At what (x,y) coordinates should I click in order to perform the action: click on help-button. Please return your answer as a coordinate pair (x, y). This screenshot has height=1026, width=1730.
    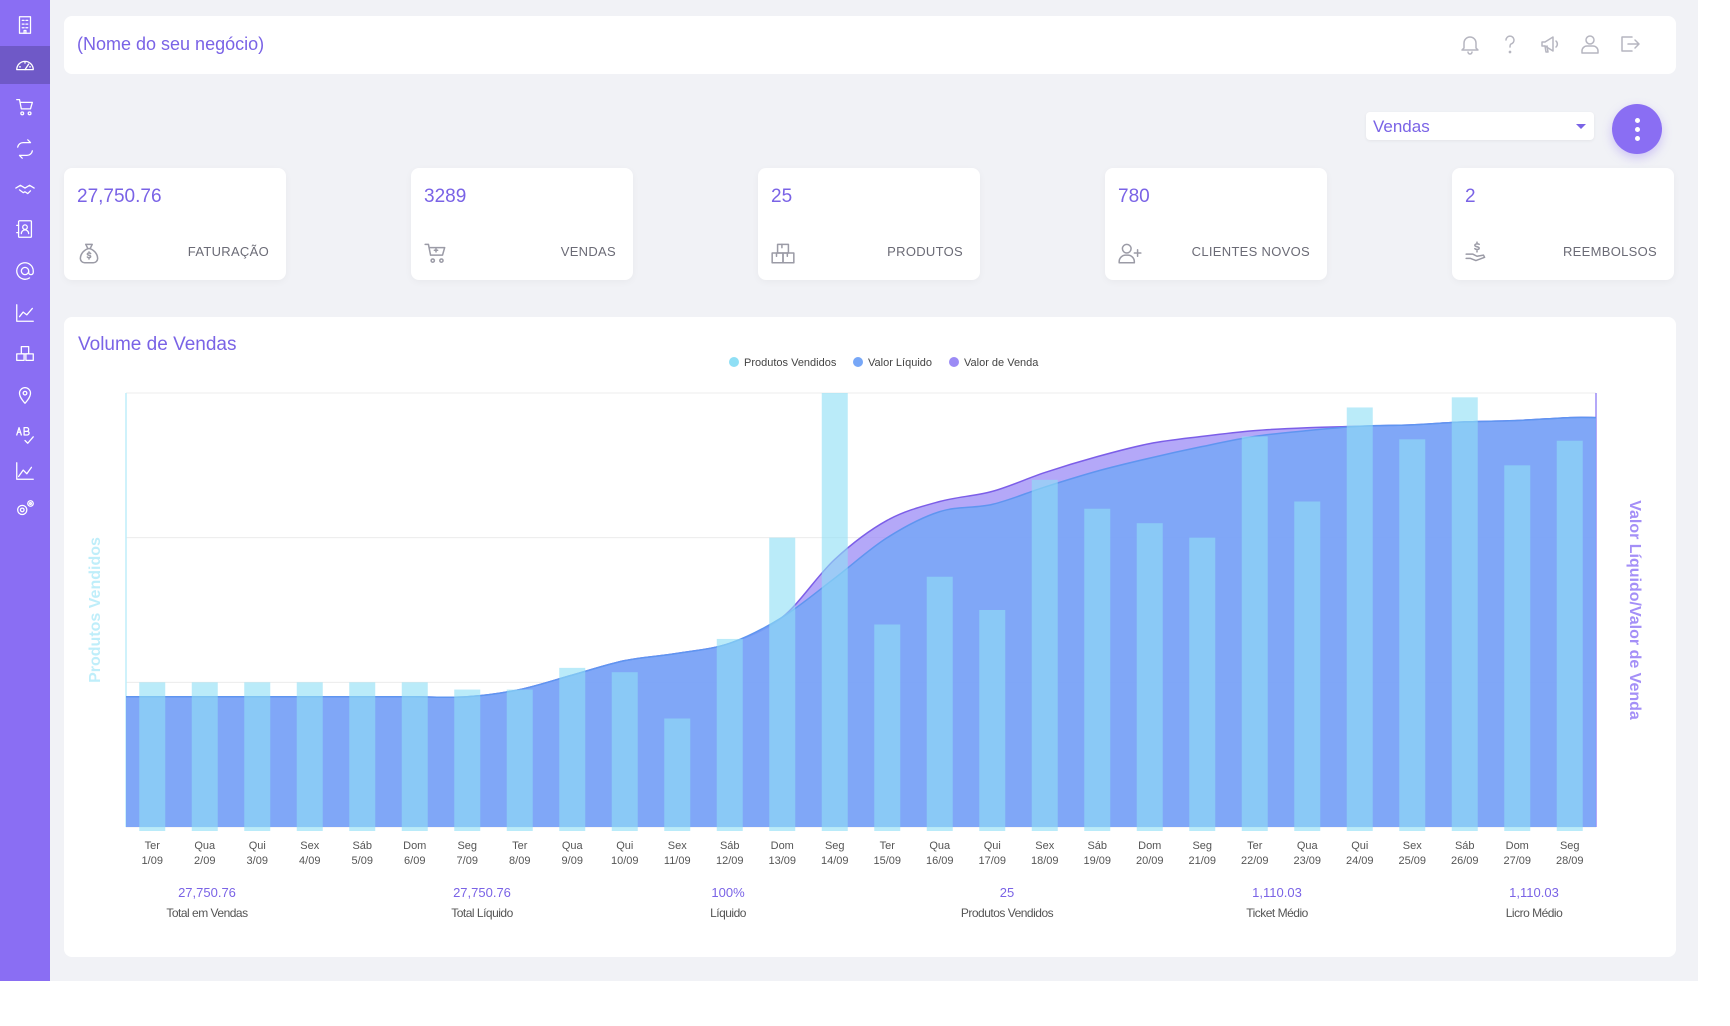
    Looking at the image, I should click on (1510, 44).